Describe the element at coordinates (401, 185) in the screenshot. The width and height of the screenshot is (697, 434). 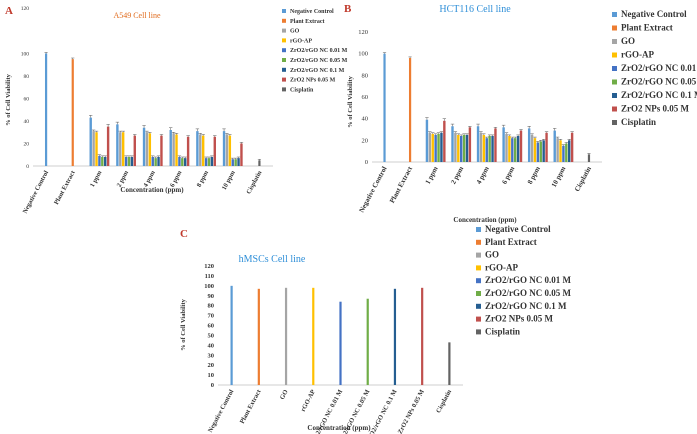
I see `x-tick-label: Plant Extract` at that location.